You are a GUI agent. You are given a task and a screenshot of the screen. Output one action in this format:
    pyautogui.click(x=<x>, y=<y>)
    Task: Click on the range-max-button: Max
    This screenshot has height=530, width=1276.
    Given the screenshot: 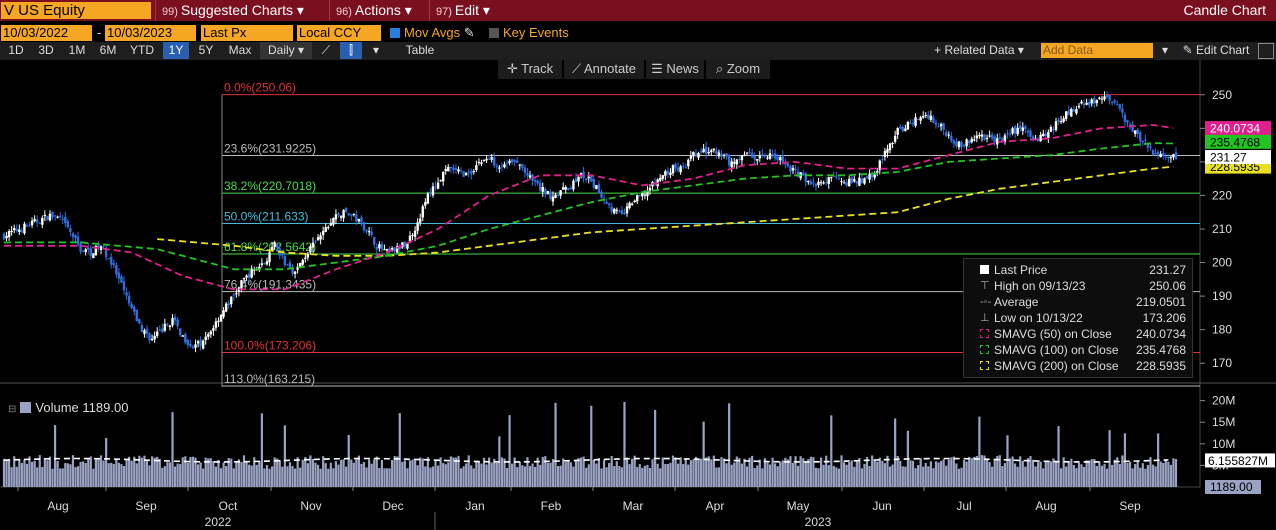 What is the action you would take?
    pyautogui.click(x=240, y=50)
    